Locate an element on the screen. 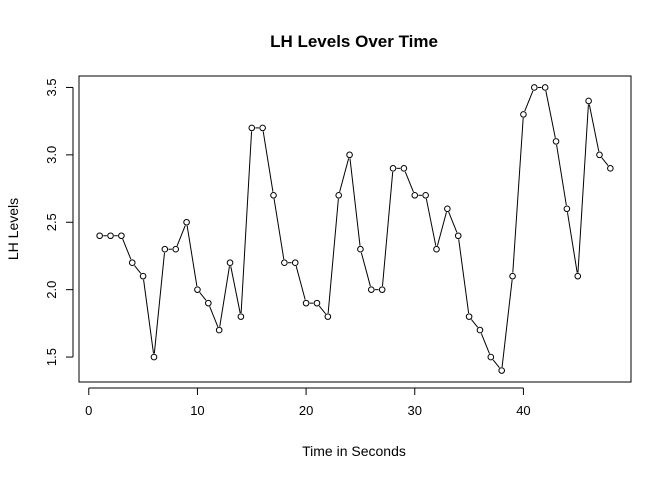  x-tick-label: 10 is located at coordinates (197, 410).